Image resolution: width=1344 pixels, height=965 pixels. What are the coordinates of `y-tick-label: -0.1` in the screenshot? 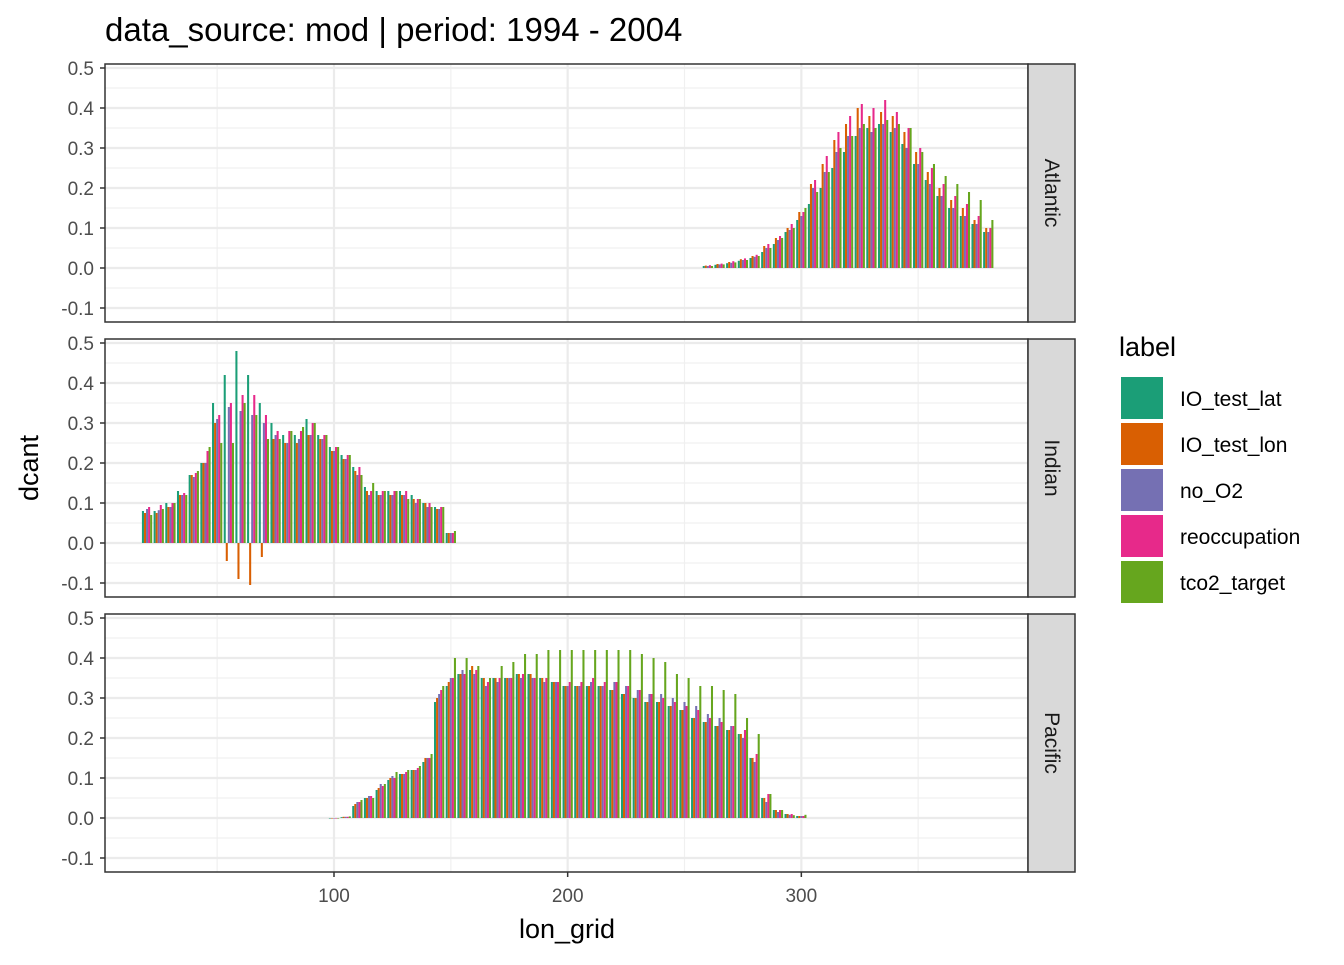 It's located at (77, 309).